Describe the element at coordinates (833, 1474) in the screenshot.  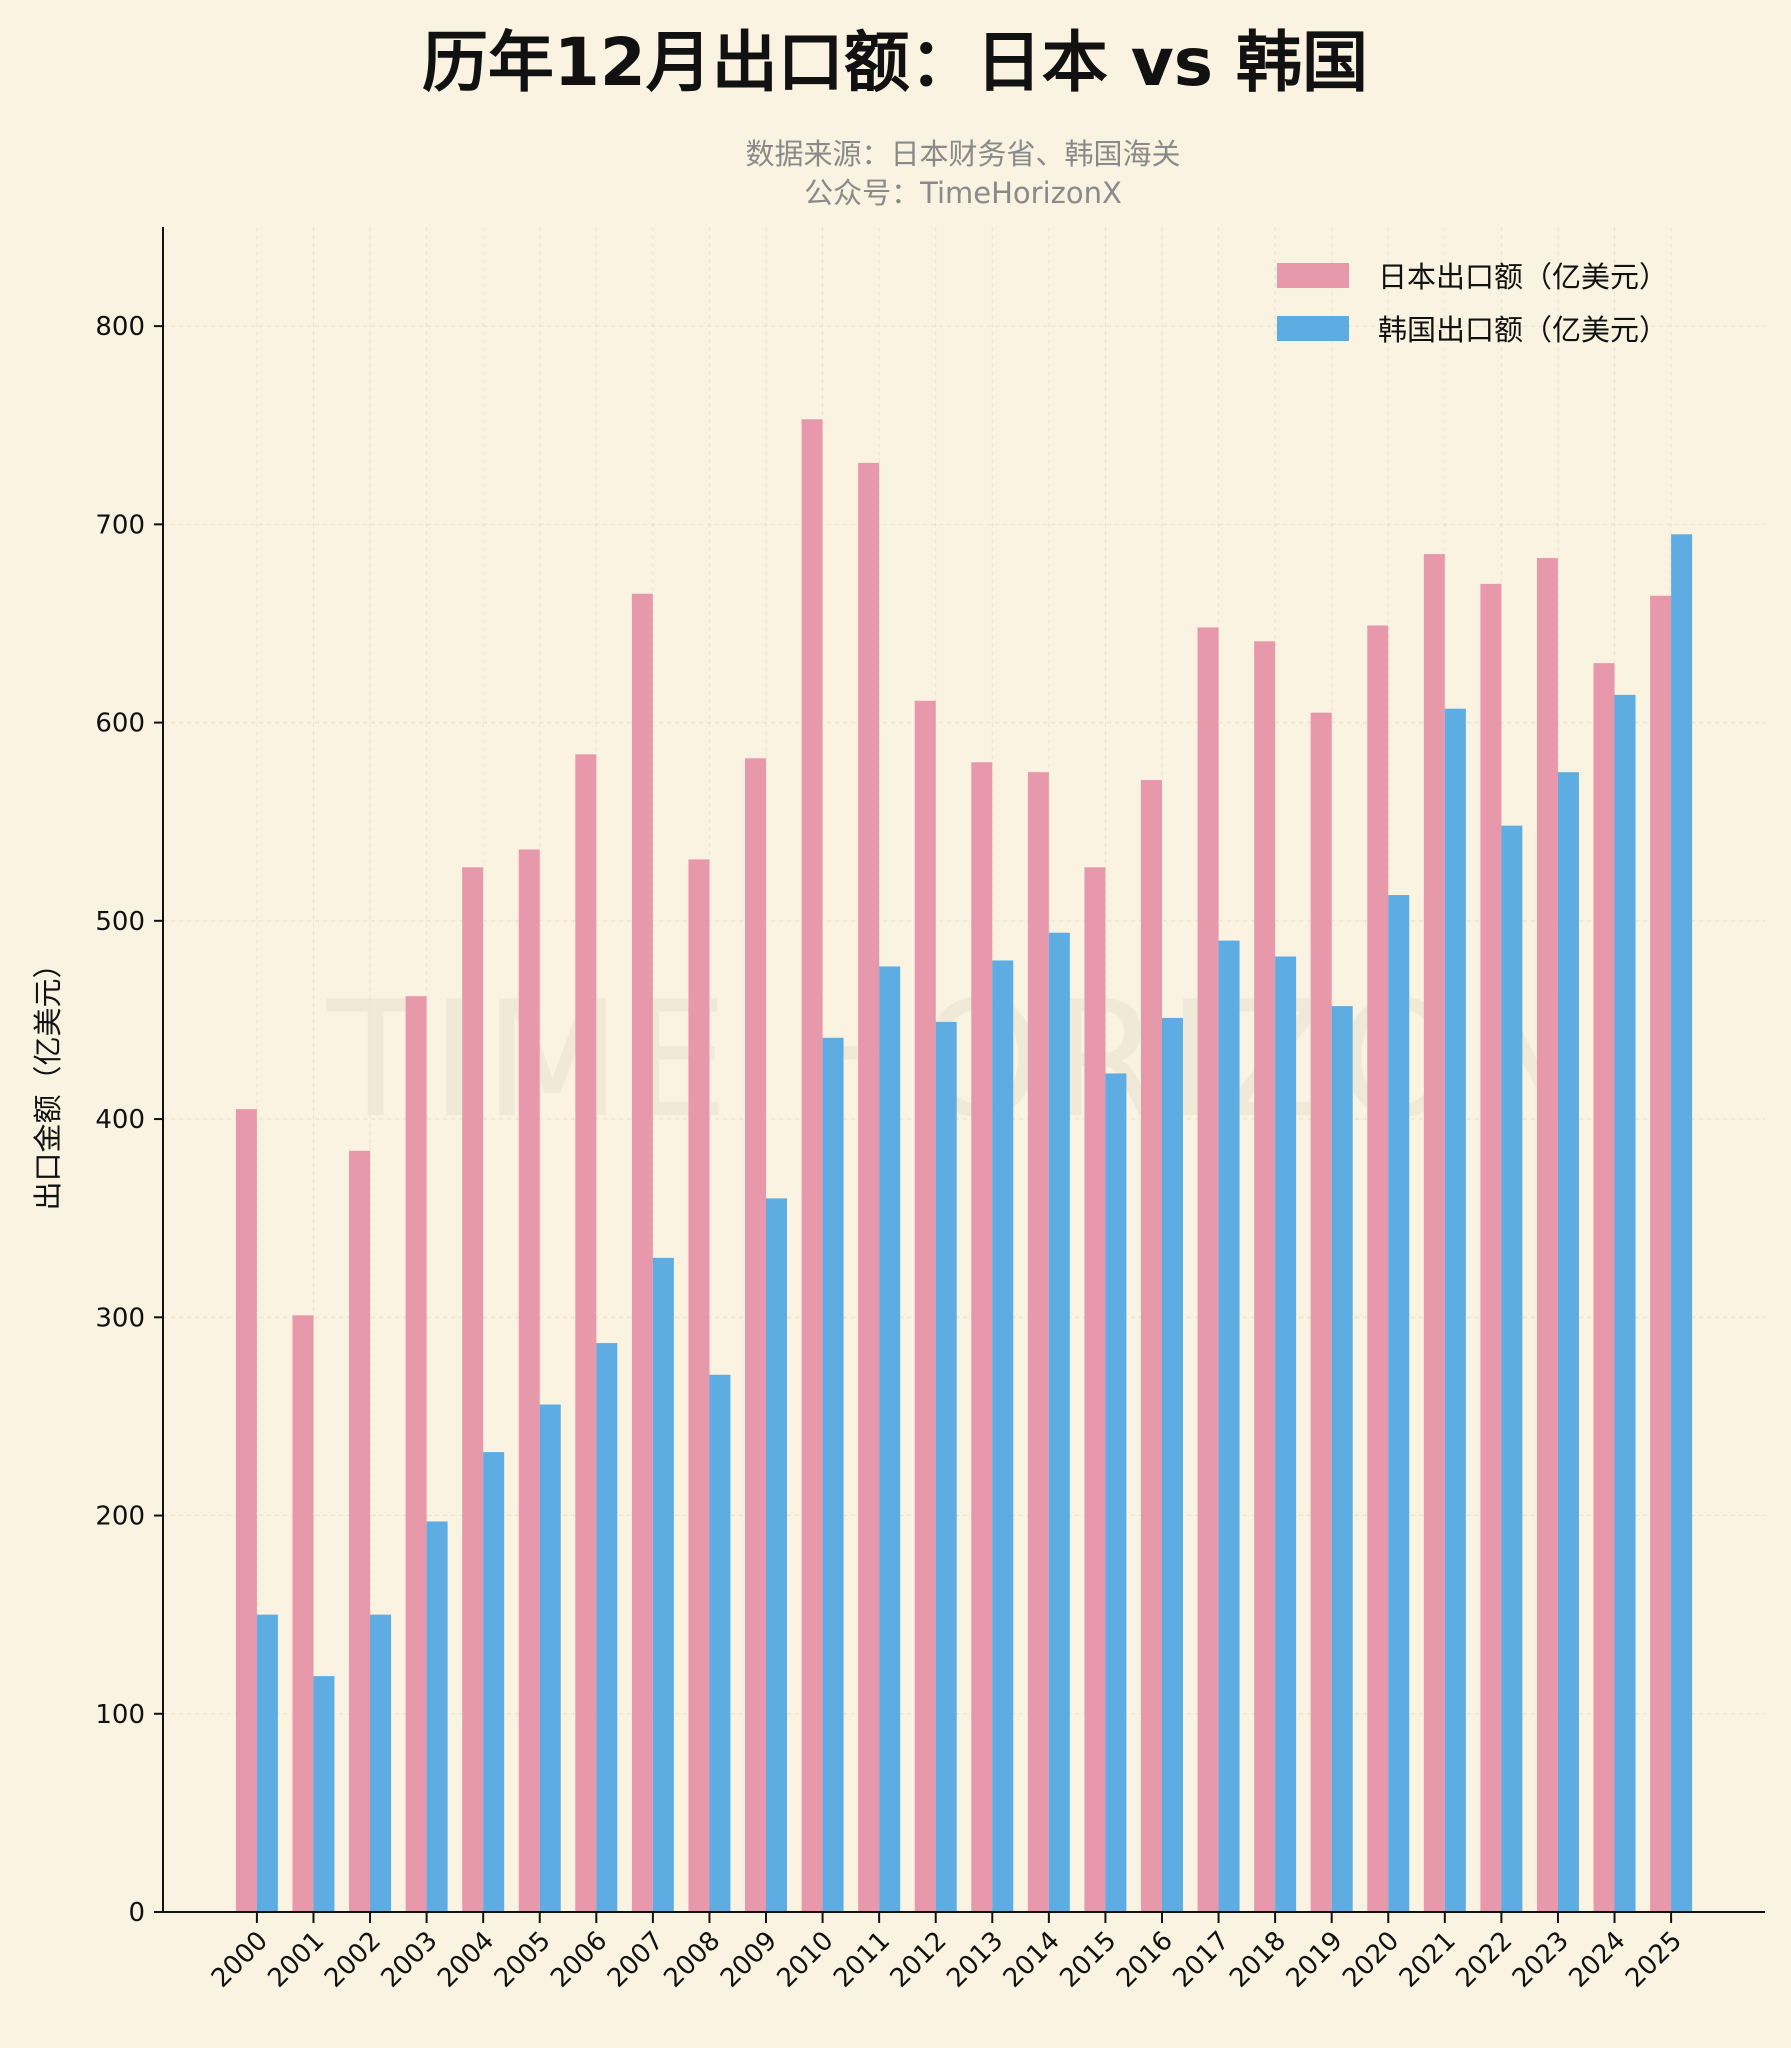
I see `bar-korea-2010` at that location.